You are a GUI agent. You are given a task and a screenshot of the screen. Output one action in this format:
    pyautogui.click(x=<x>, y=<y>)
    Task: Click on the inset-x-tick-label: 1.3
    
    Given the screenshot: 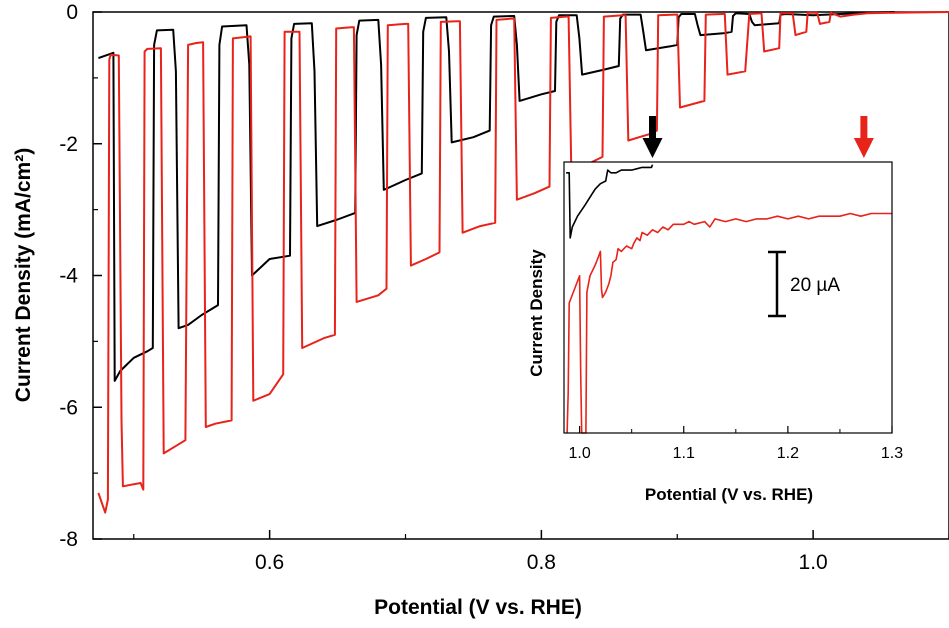 What is the action you would take?
    pyautogui.click(x=892, y=453)
    